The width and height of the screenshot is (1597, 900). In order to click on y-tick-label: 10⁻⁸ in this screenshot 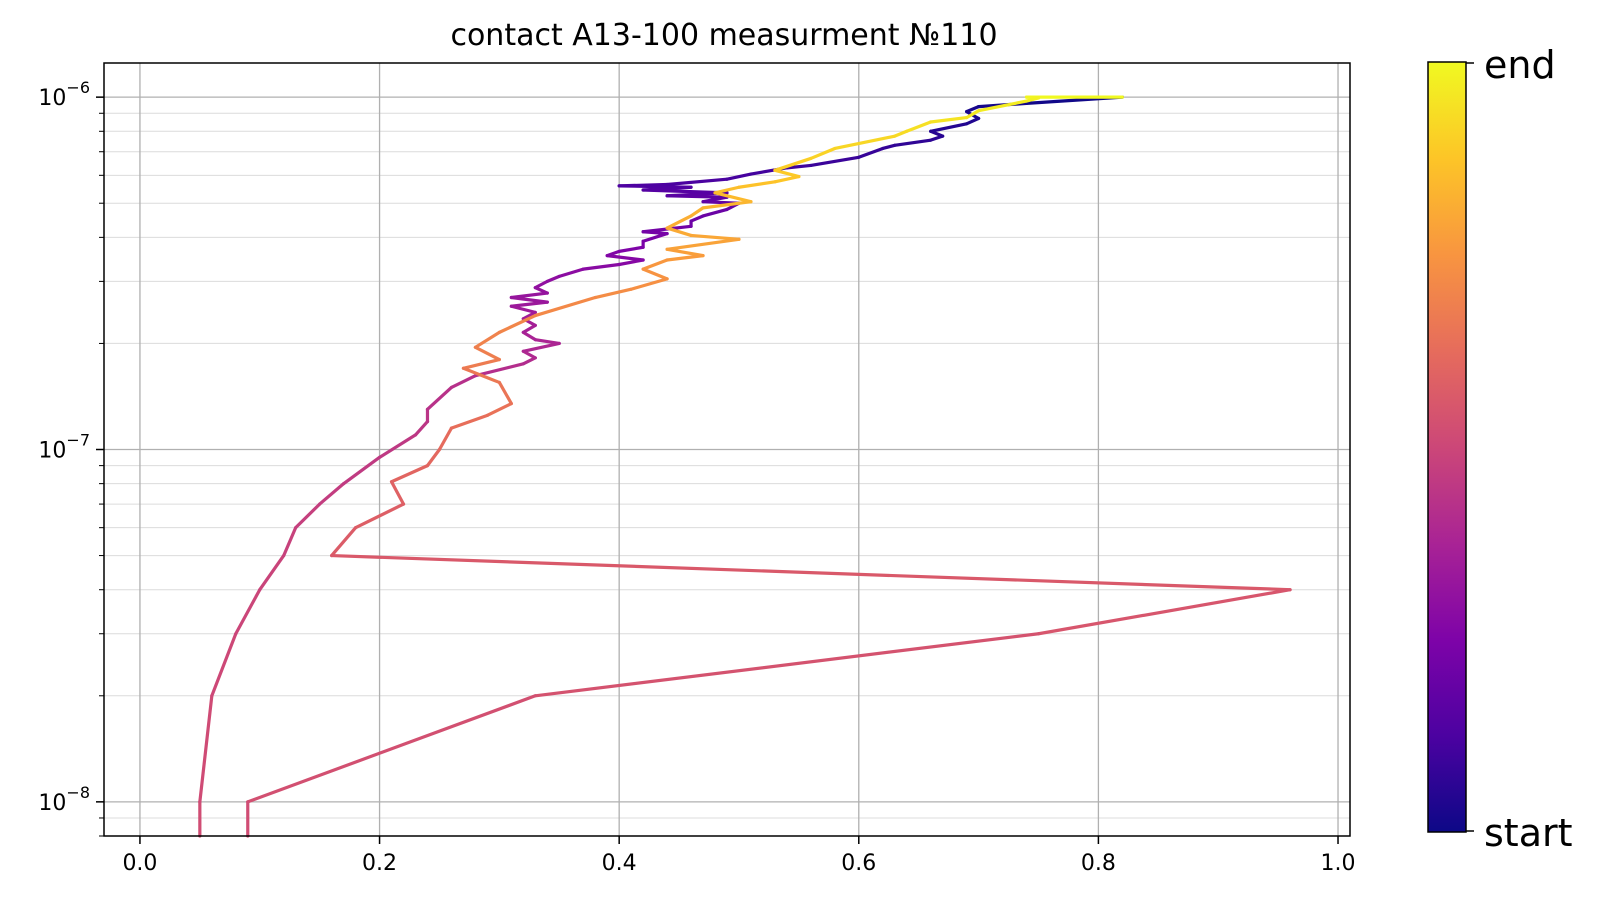, I will do `click(64, 799)`.